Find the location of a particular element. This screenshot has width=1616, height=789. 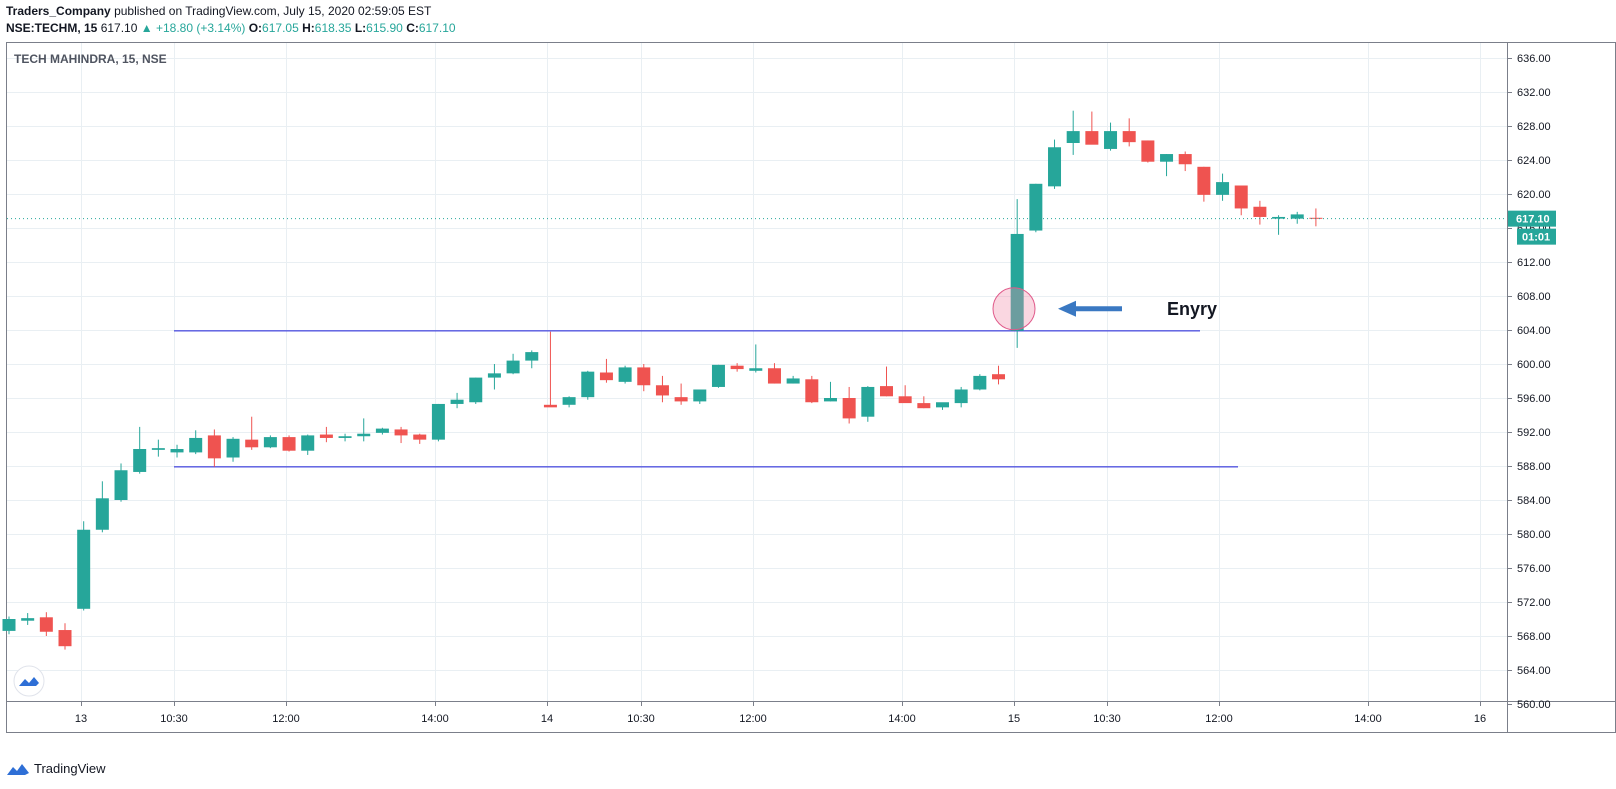

footer: TradingView is located at coordinates (56, 768).